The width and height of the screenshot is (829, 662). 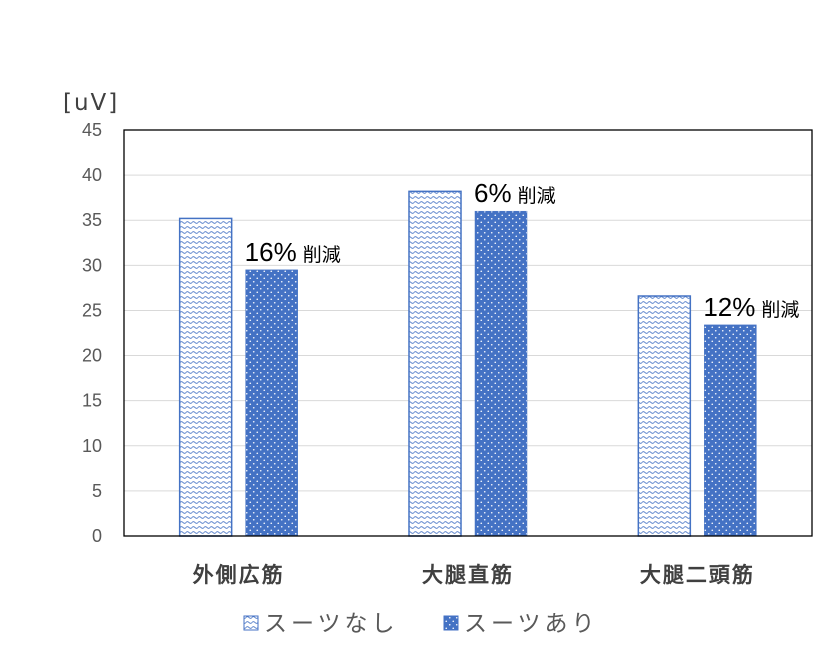 I want to click on y-tick-label: 40, so click(x=92, y=175).